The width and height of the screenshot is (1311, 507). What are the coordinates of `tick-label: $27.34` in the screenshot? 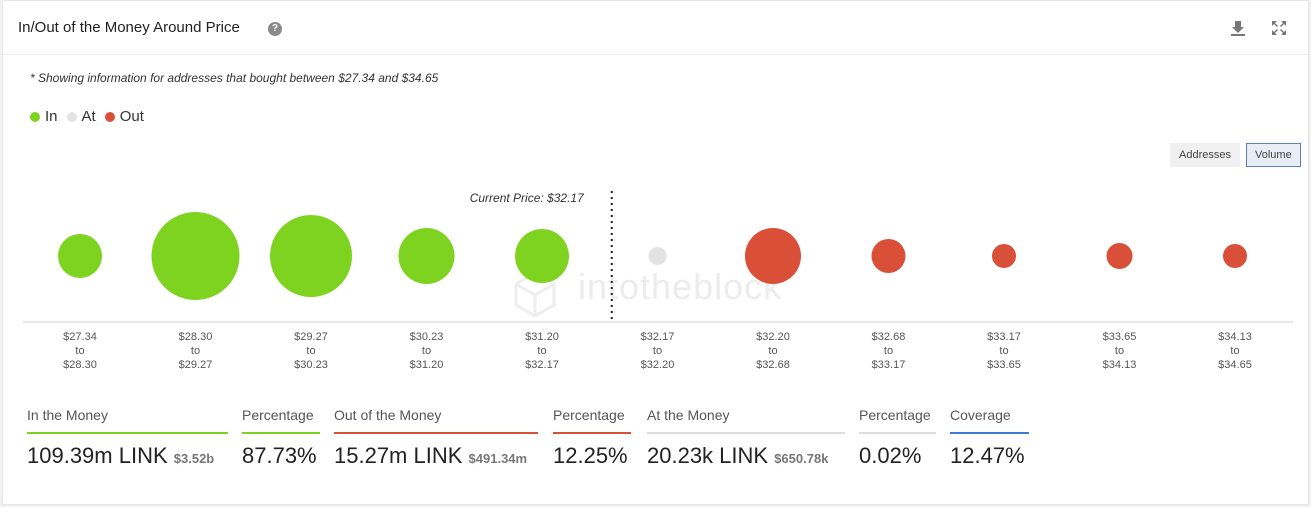 It's located at (80, 337).